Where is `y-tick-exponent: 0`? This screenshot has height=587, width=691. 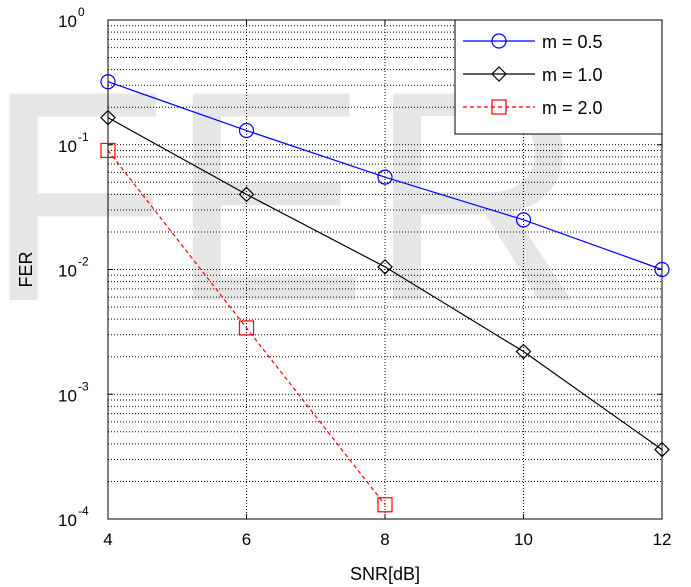 y-tick-exponent: 0 is located at coordinates (81, 12).